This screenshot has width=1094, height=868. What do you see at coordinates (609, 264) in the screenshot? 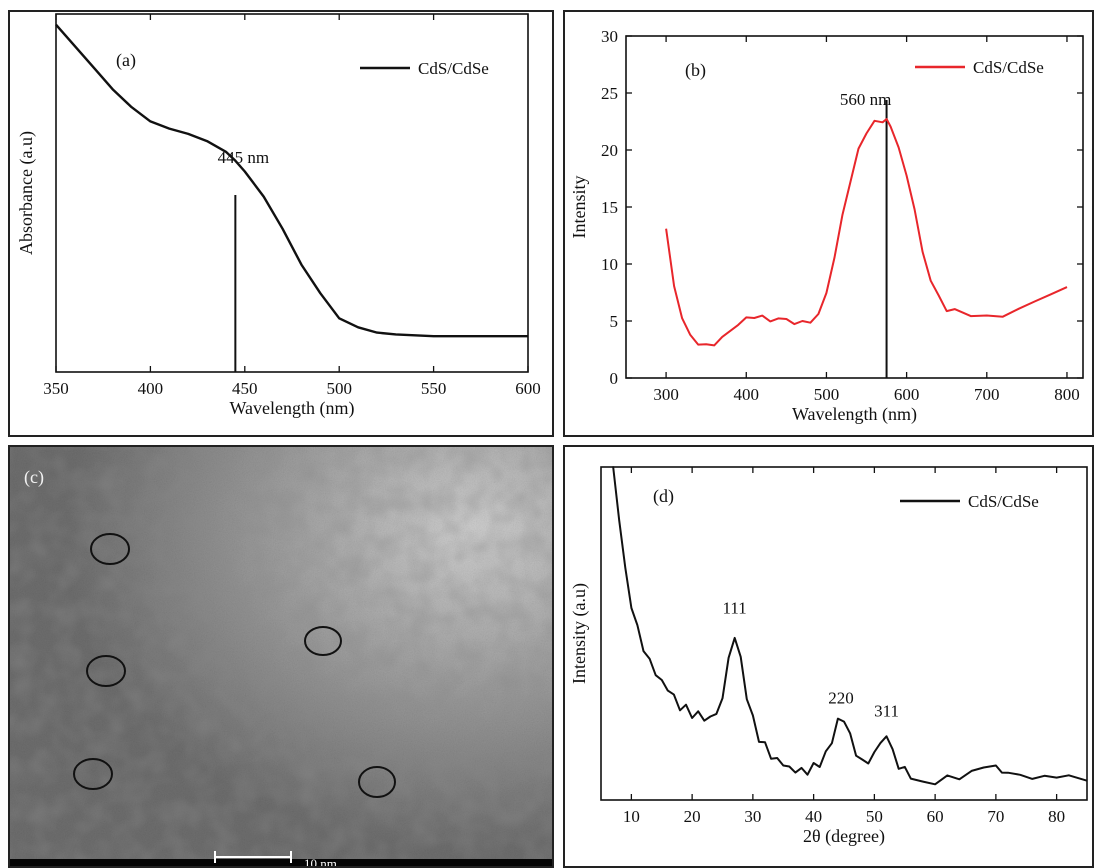
I see `y-tick-label: 10` at bounding box center [609, 264].